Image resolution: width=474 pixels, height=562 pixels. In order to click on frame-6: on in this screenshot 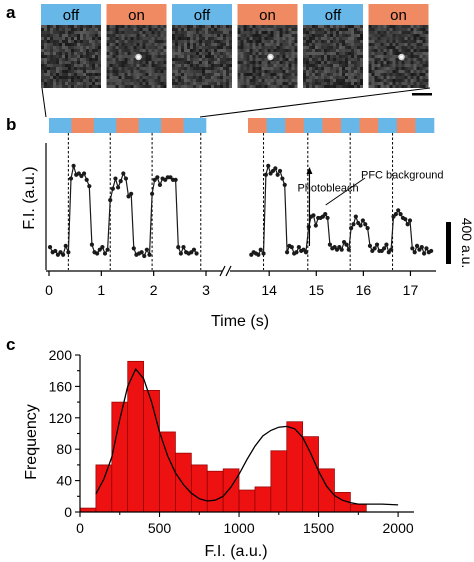, I will do `click(398, 46)`.